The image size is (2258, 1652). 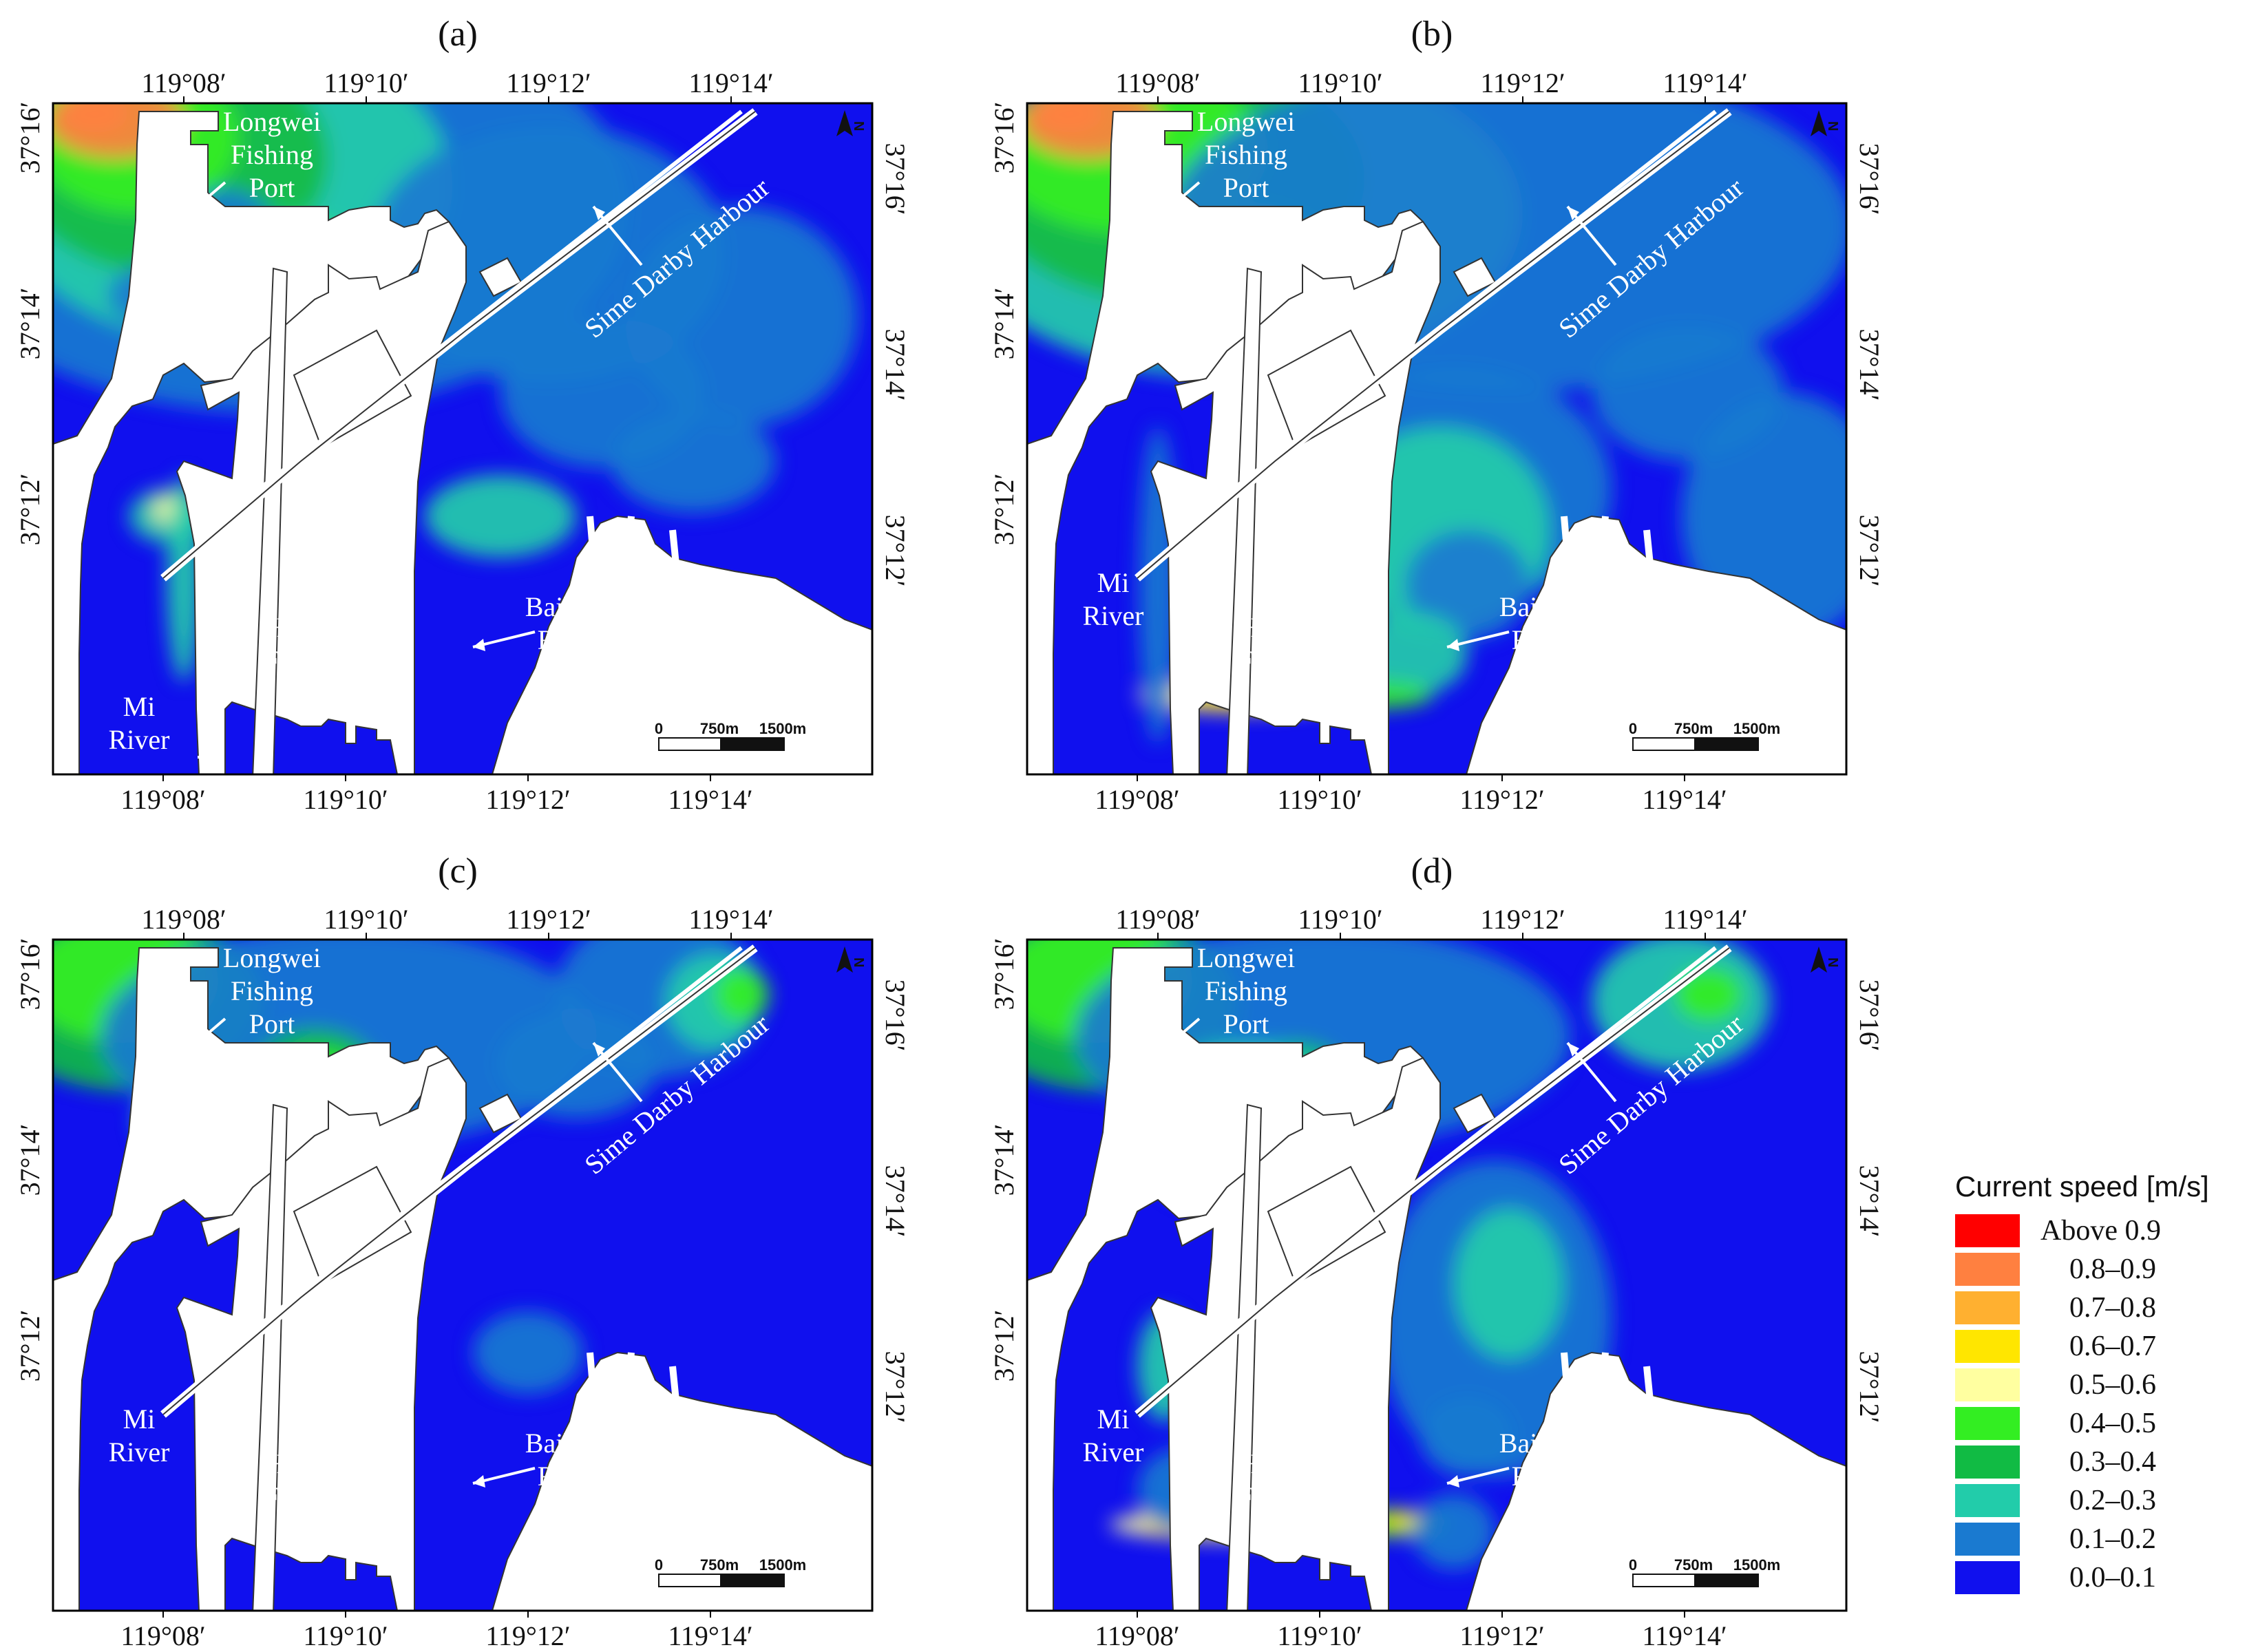 What do you see at coordinates (2099, 1424) in the screenshot?
I see `legend-row: 0.4–0.5` at bounding box center [2099, 1424].